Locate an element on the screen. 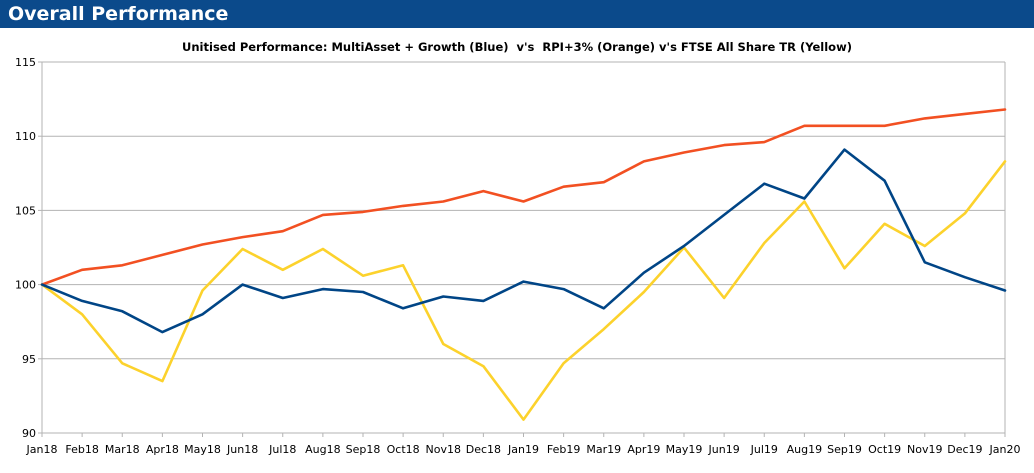 The width and height of the screenshot is (1034, 473). ytick-label: 105 is located at coordinates (25, 210).